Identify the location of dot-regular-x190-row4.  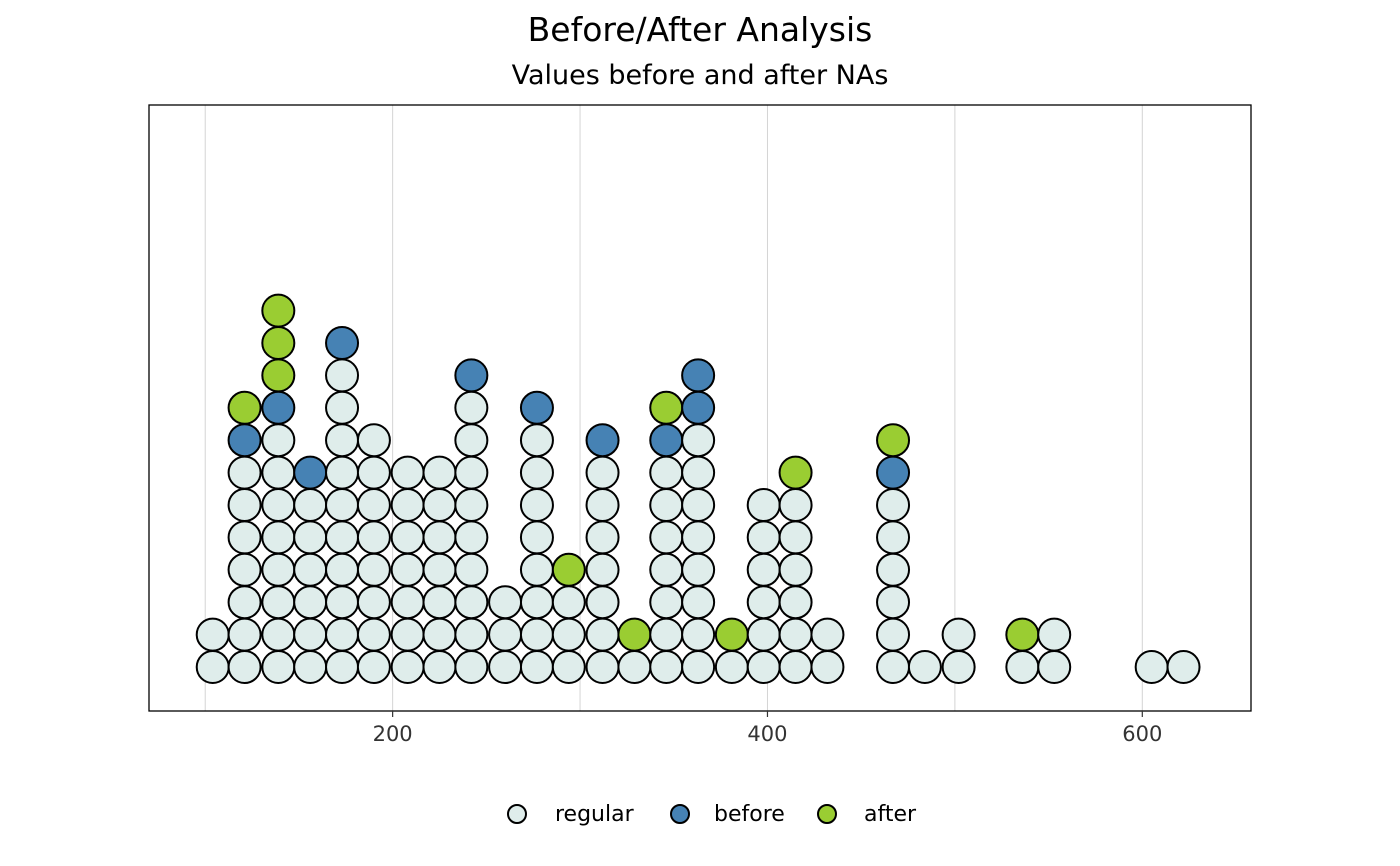
(373, 569).